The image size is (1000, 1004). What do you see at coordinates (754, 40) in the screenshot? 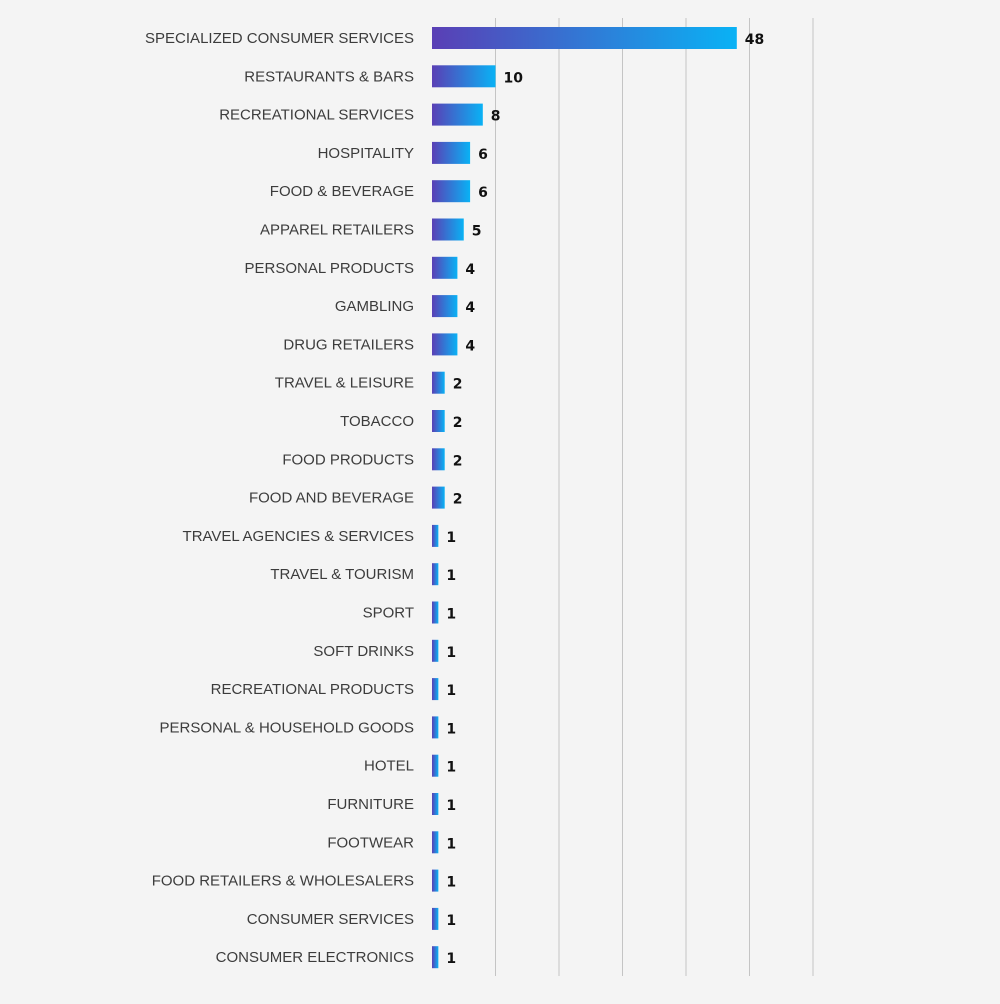
I see `value-label: 48` at bounding box center [754, 40].